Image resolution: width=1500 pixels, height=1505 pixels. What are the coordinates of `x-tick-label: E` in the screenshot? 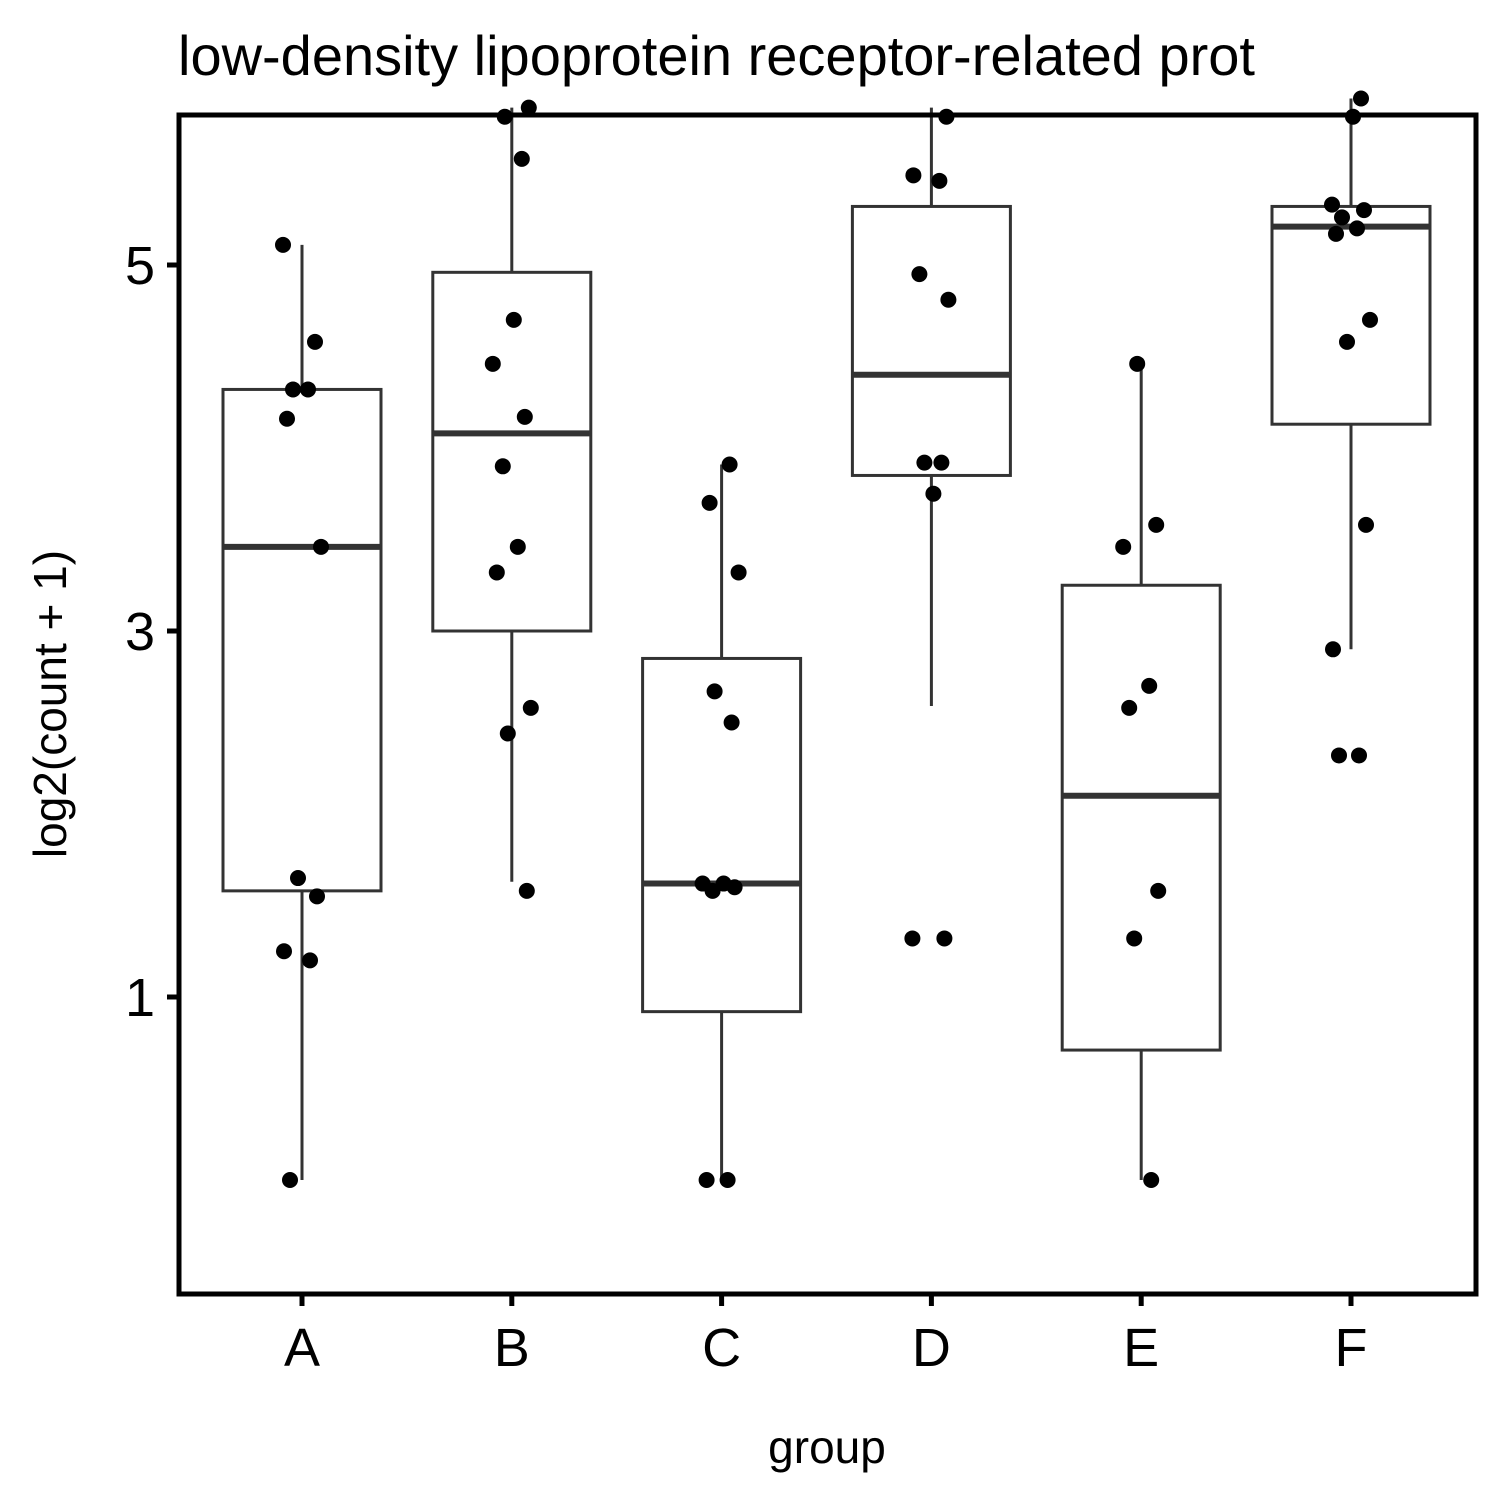 It's located at (1141, 1348).